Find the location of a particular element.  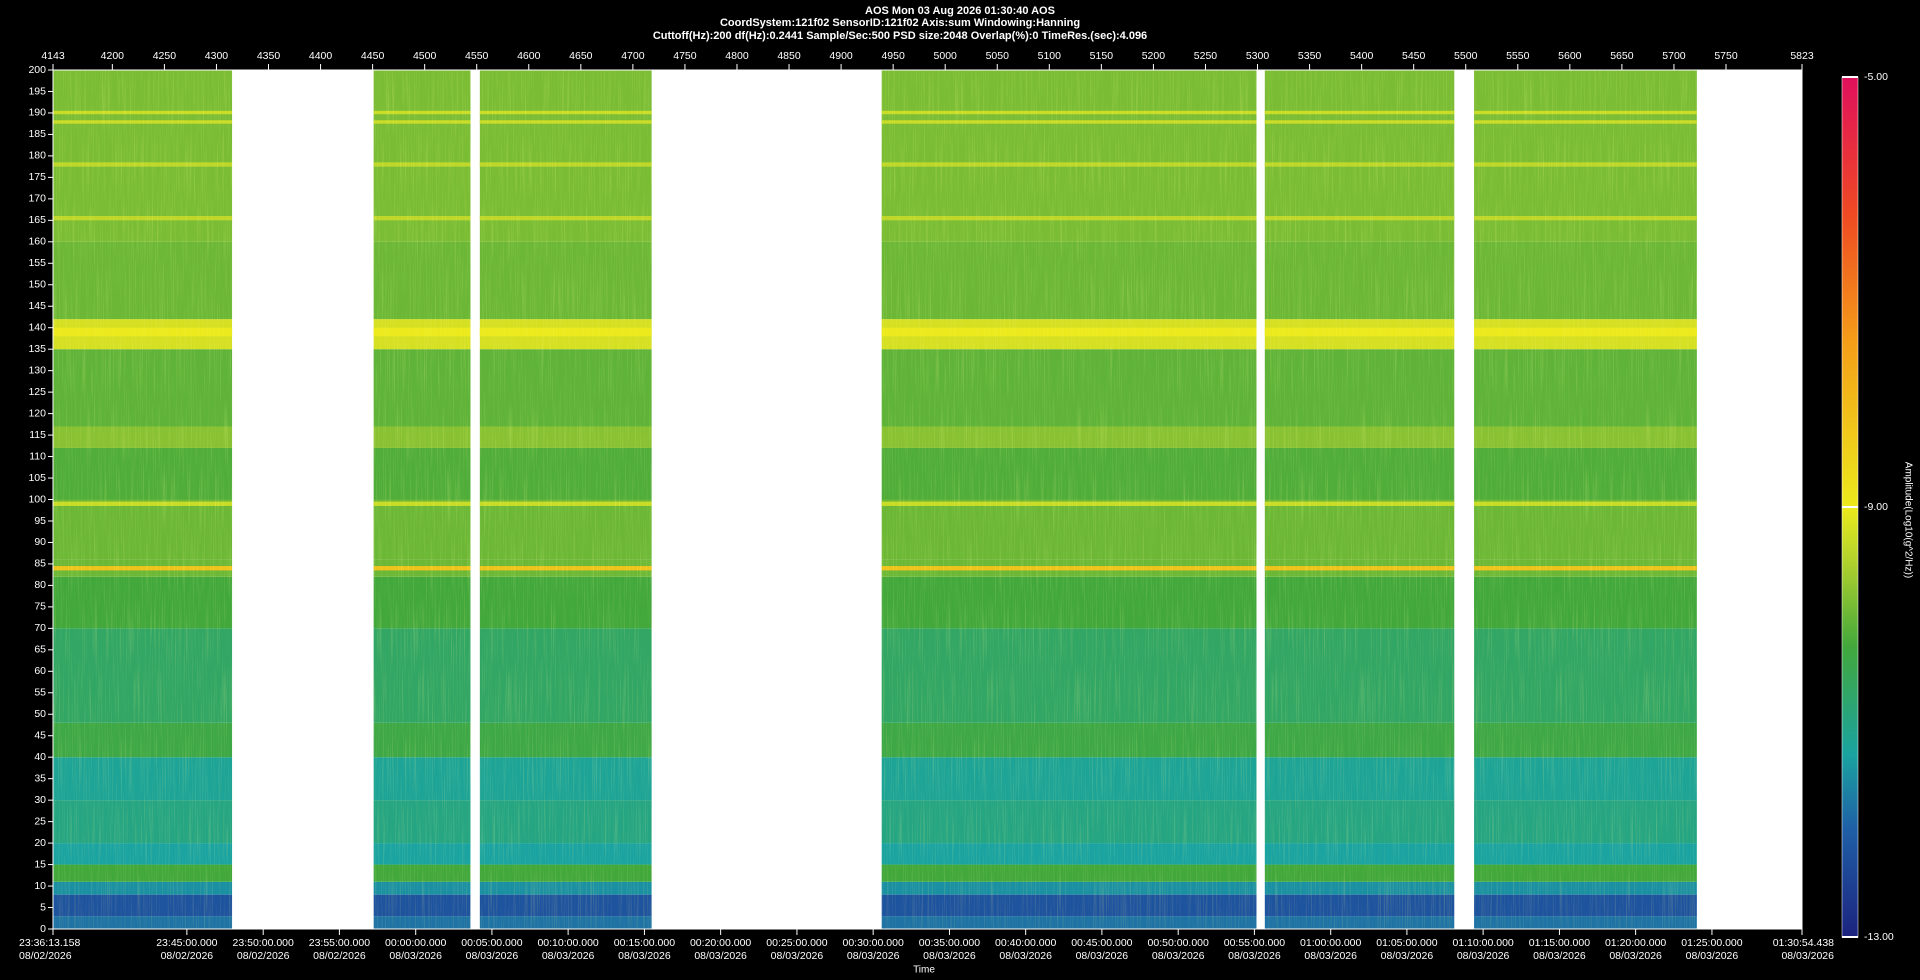

y-tick-label: 130 is located at coordinates (37, 370).